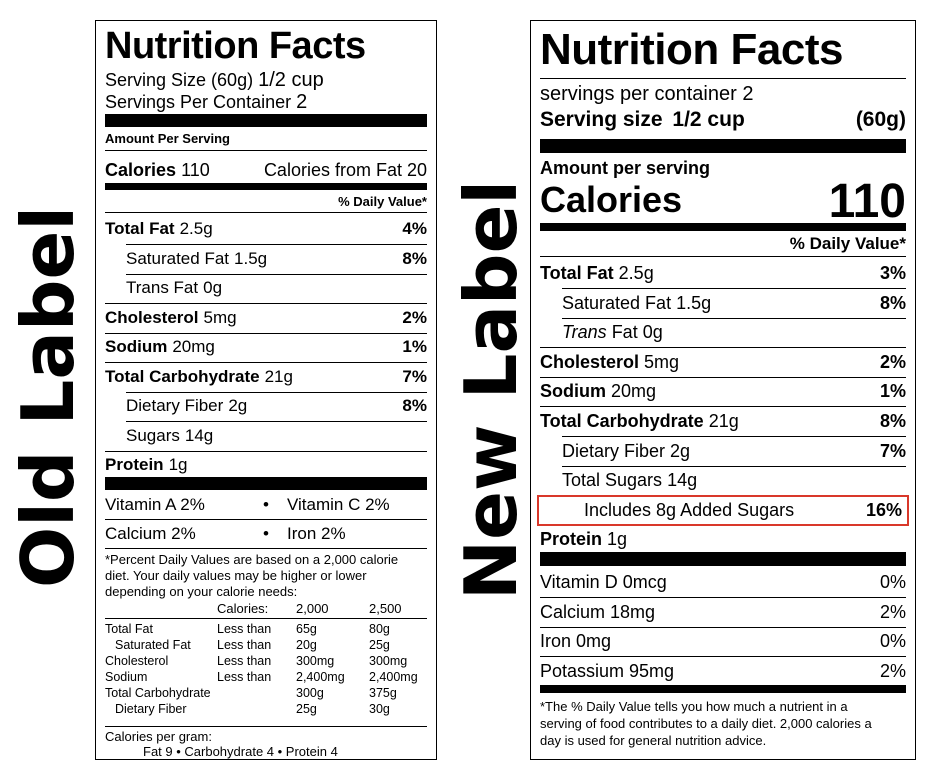 The width and height of the screenshot is (936, 778). What do you see at coordinates (150, 533) in the screenshot?
I see `vitamin-left: Calcium 2%` at bounding box center [150, 533].